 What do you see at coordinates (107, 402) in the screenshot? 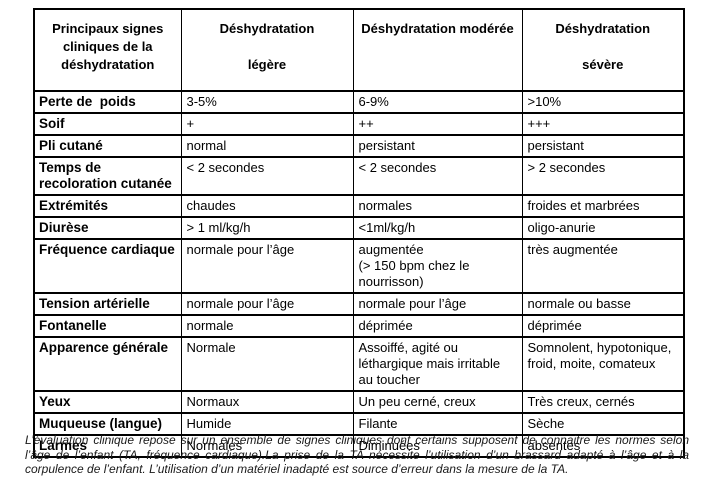
I see `row-label: Yeux` at bounding box center [107, 402].